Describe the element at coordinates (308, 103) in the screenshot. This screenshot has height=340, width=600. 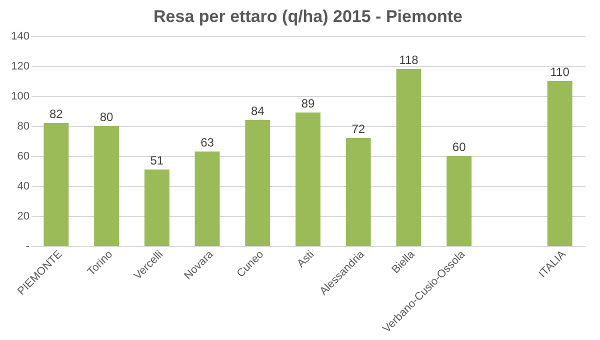
I see `data-label: 89` at that location.